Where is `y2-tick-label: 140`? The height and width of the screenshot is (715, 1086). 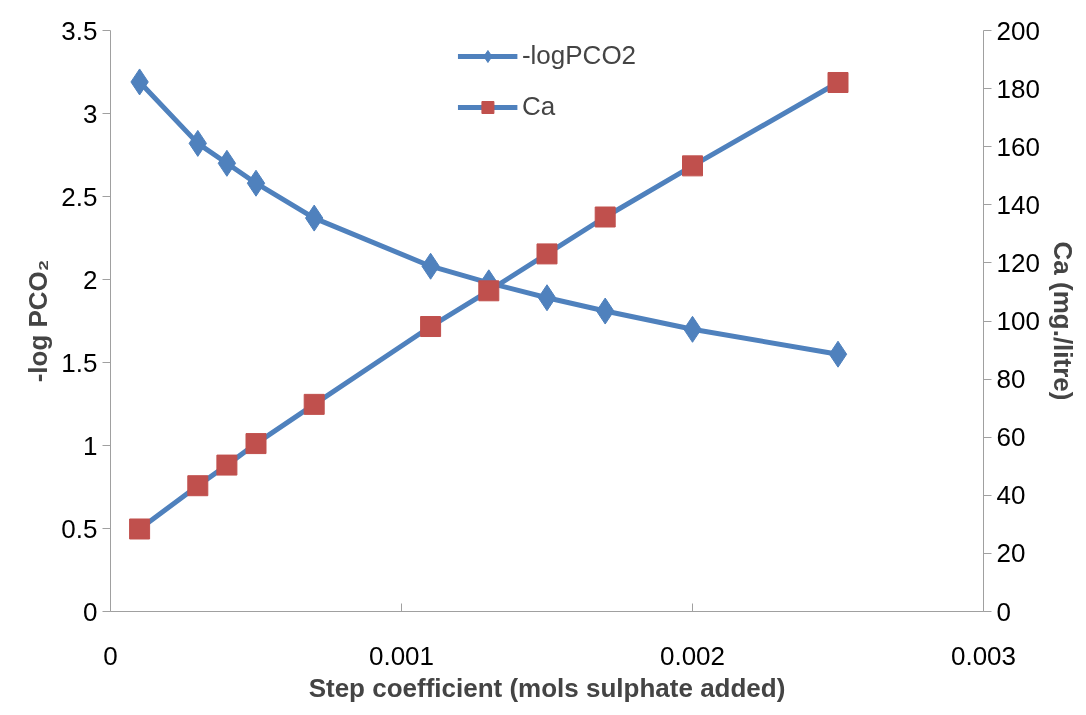 y2-tick-label: 140 is located at coordinates (1018, 204).